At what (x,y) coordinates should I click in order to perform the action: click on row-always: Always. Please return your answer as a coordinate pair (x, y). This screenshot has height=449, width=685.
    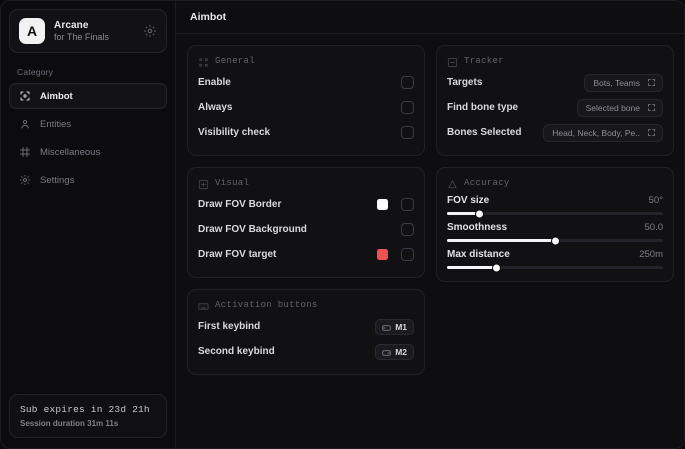
    Looking at the image, I should click on (306, 107).